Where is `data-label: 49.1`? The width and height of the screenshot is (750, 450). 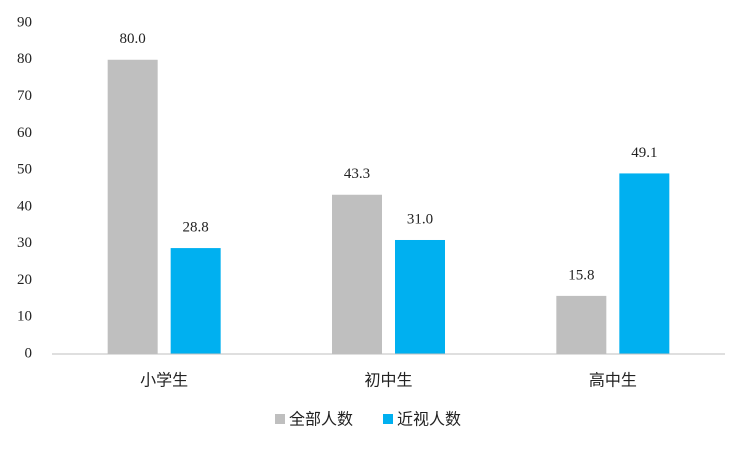 data-label: 49.1 is located at coordinates (644, 153).